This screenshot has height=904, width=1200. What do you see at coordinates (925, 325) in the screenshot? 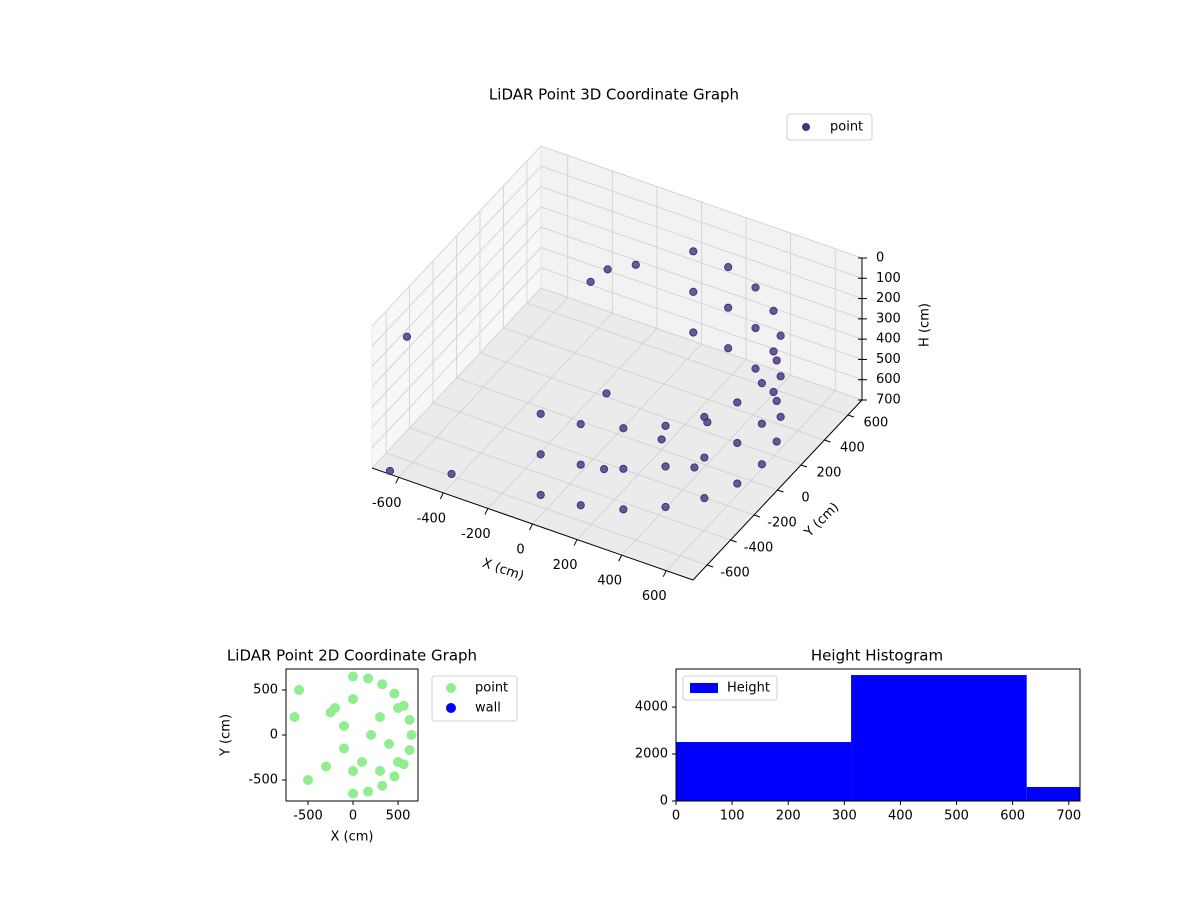
I see `z-axis-label: H (cm)` at bounding box center [925, 325].